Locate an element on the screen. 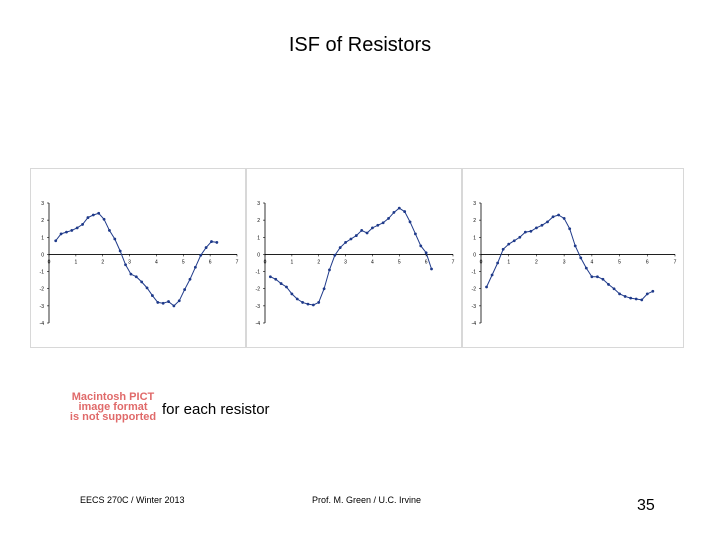  x-tick-label: 0 is located at coordinates (265, 262).